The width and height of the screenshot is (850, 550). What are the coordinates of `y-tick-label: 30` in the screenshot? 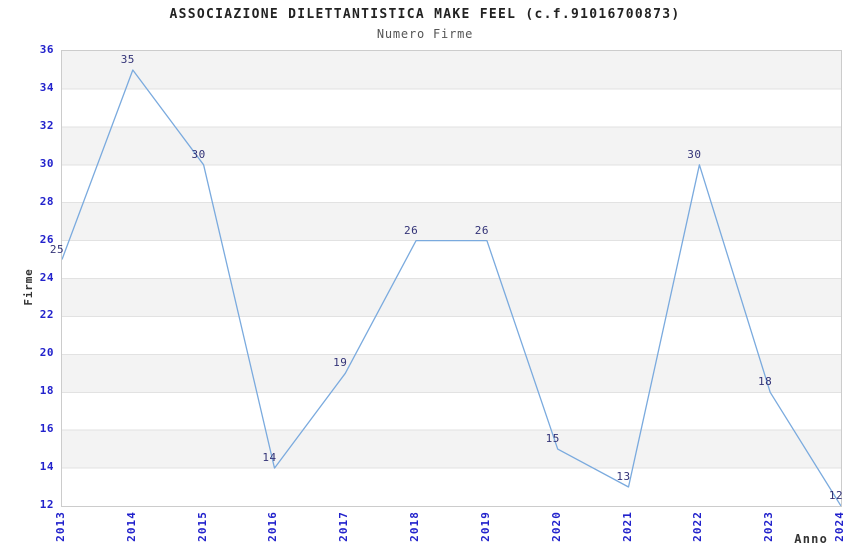 It's located at (46, 163).